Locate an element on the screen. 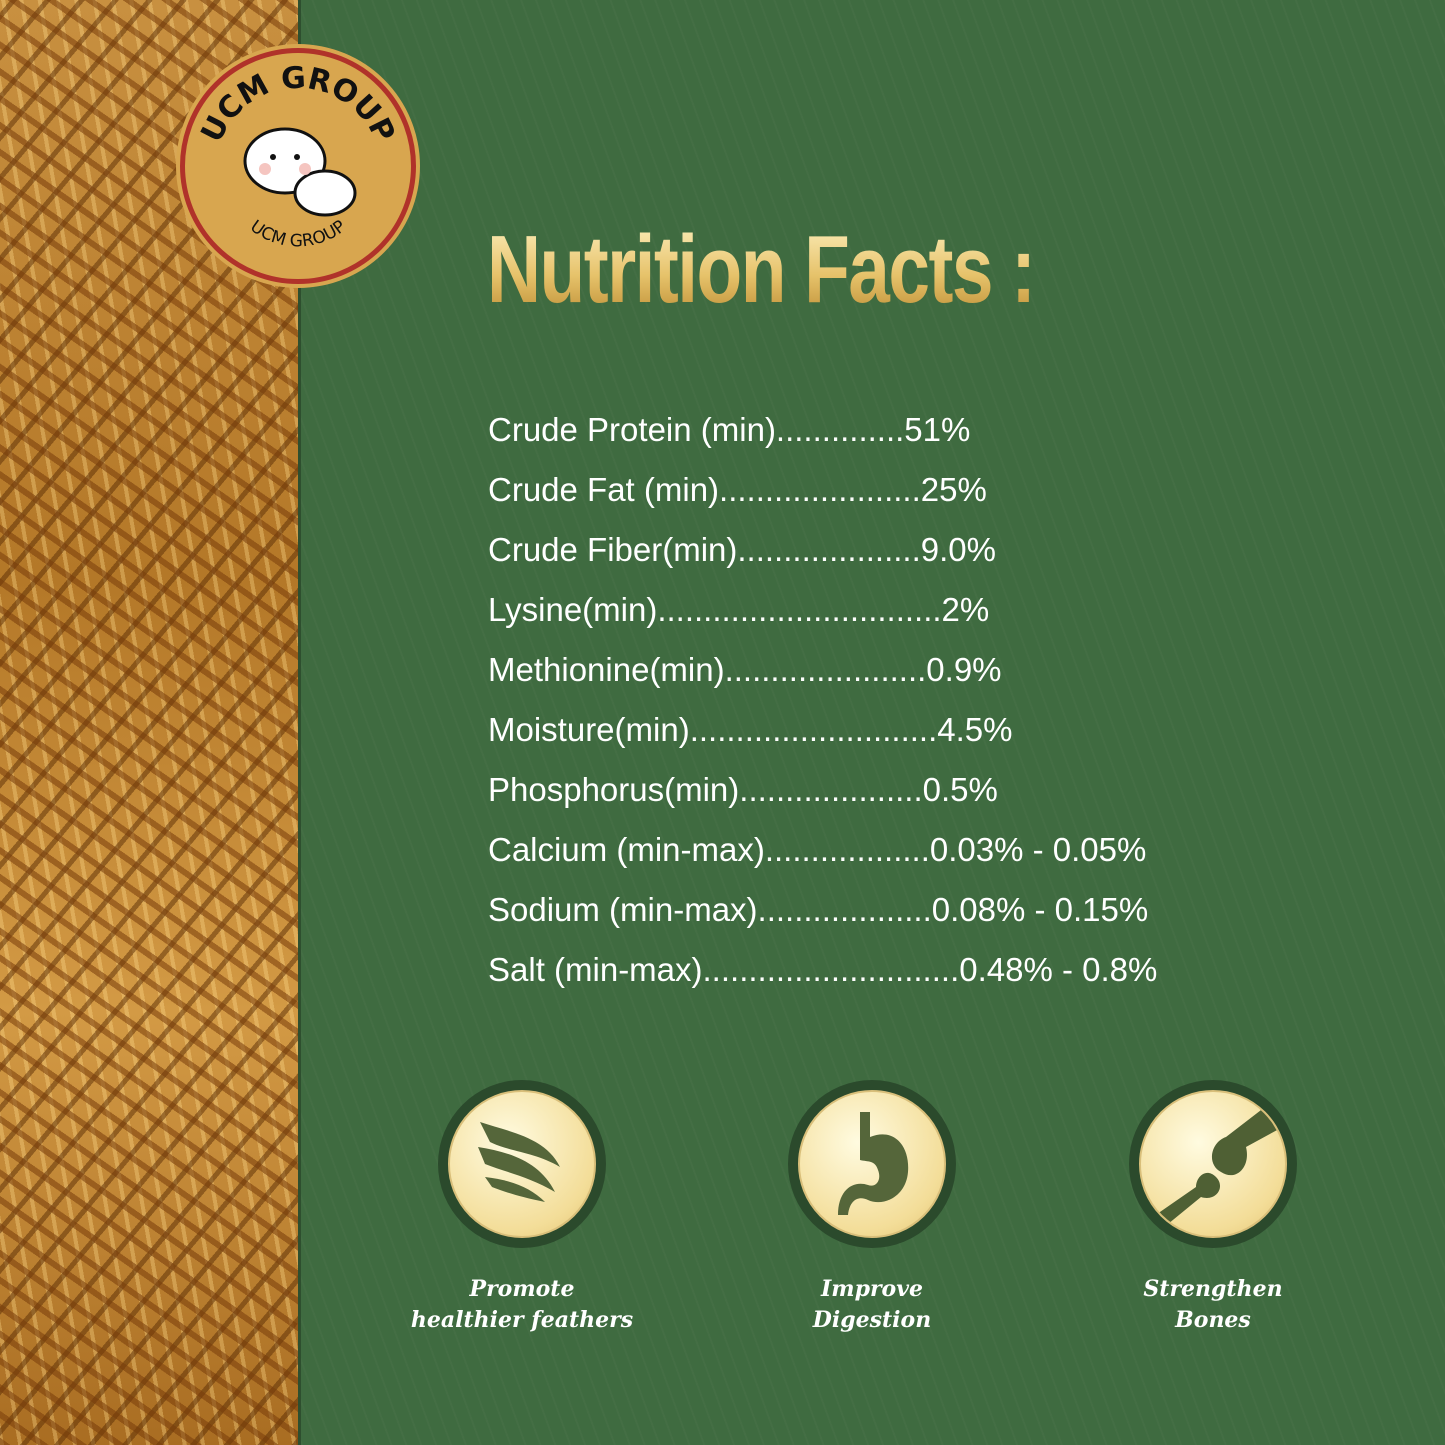 Image resolution: width=1445 pixels, height=1445 pixels. fact-row: Crude Fat (min)......................25% is located at coordinates (737, 489).